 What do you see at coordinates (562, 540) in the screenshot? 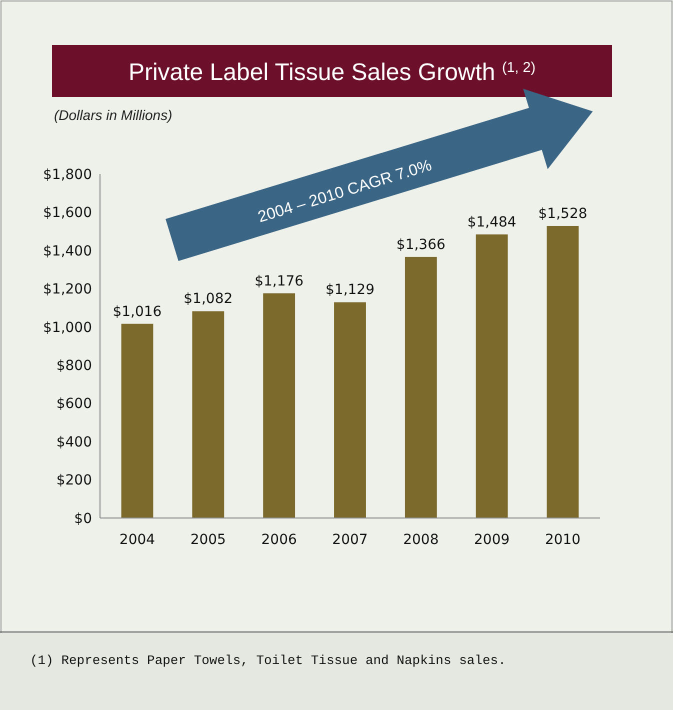
I see `x-tick-label: 2010` at bounding box center [562, 540].